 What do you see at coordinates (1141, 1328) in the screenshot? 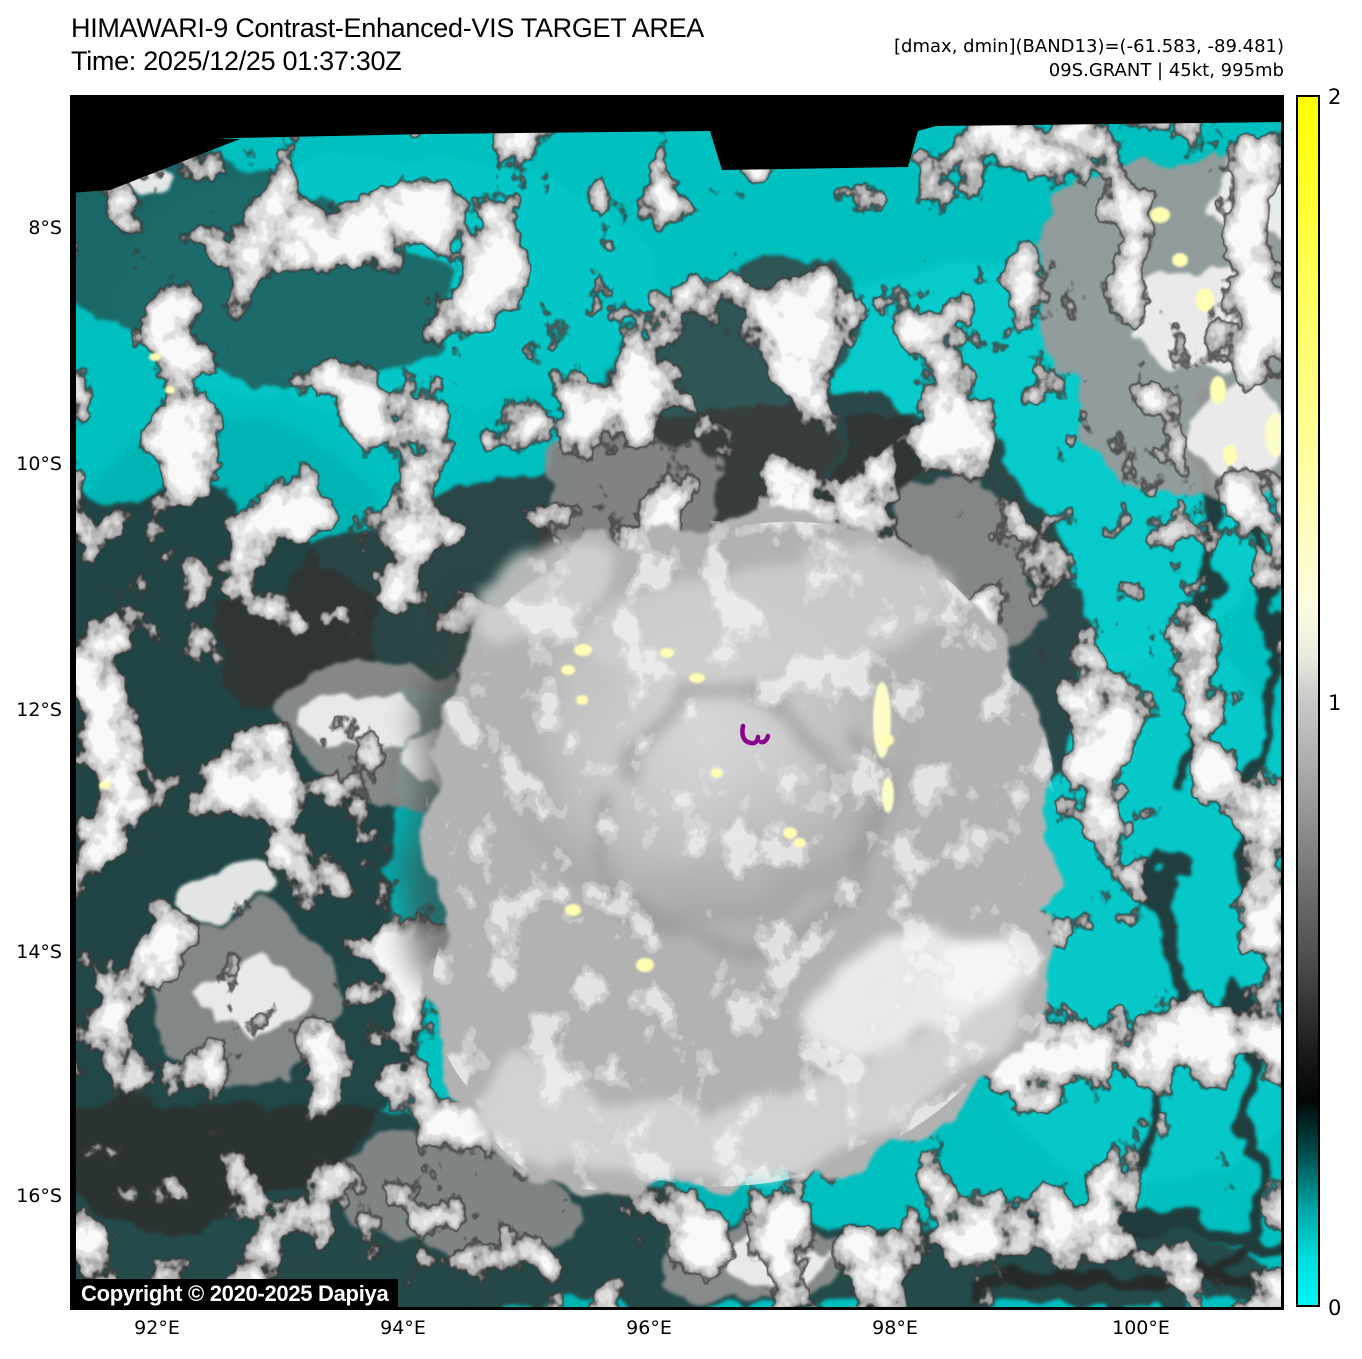
I see `lon-tick: 100°E` at bounding box center [1141, 1328].